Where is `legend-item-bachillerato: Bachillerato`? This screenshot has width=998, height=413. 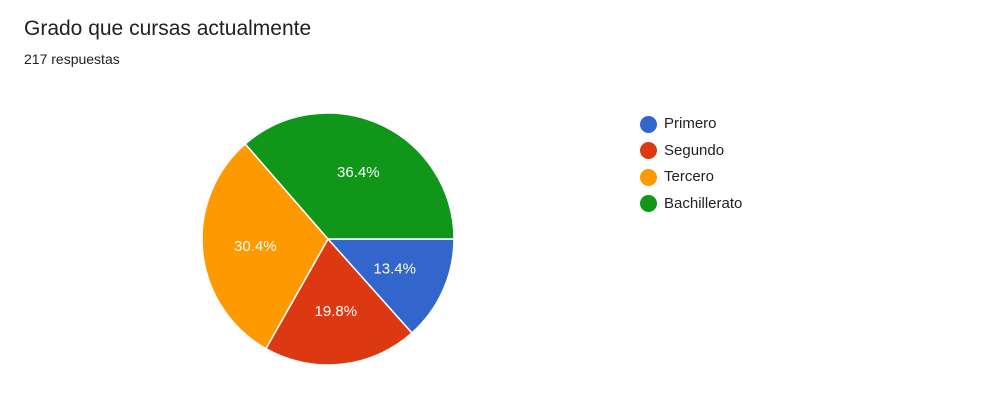
legend-item-bachillerato: Bachillerato is located at coordinates (691, 204).